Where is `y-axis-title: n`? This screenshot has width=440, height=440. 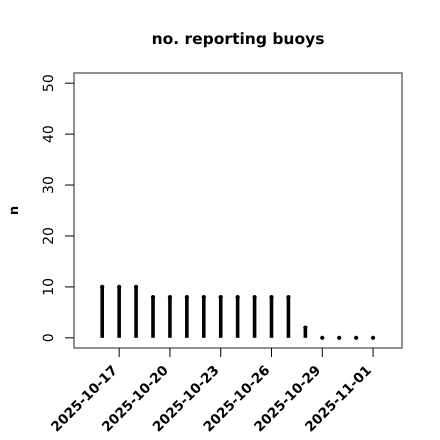
y-axis-title: n is located at coordinates (14, 211).